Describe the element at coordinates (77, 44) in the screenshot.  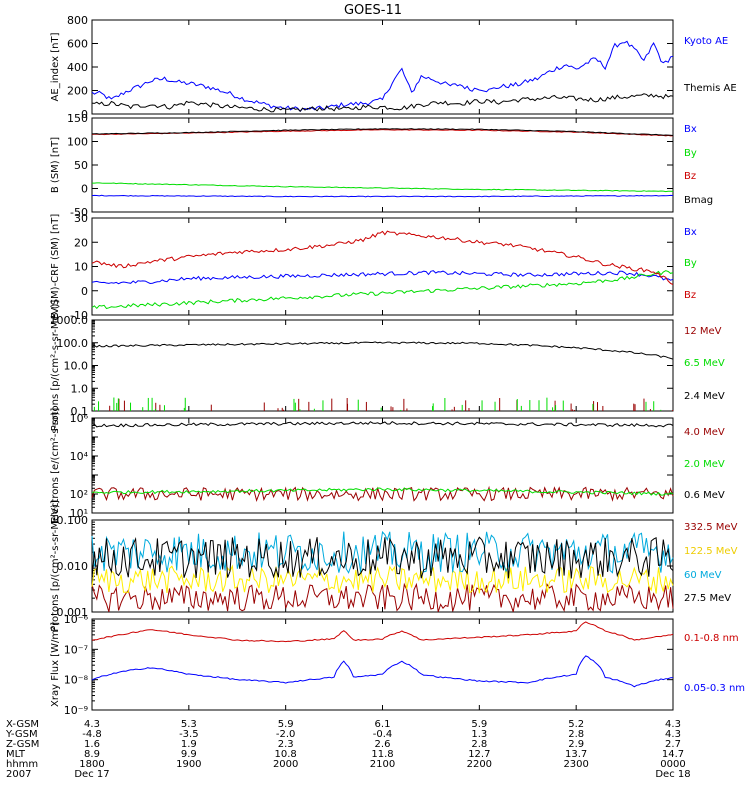
I see `ytick-label: 600` at that location.